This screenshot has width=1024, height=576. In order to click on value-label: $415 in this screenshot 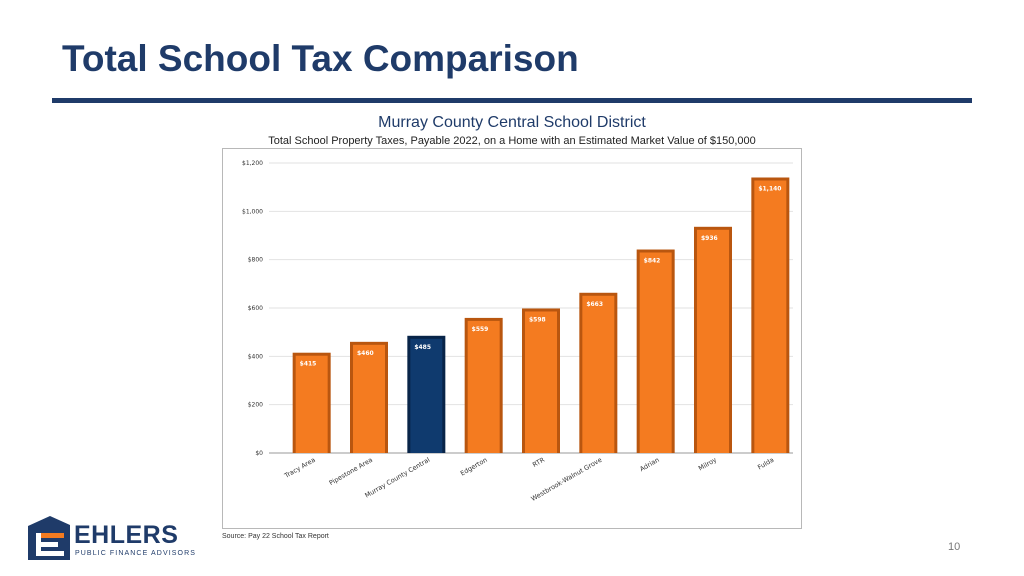, I will do `click(308, 364)`.